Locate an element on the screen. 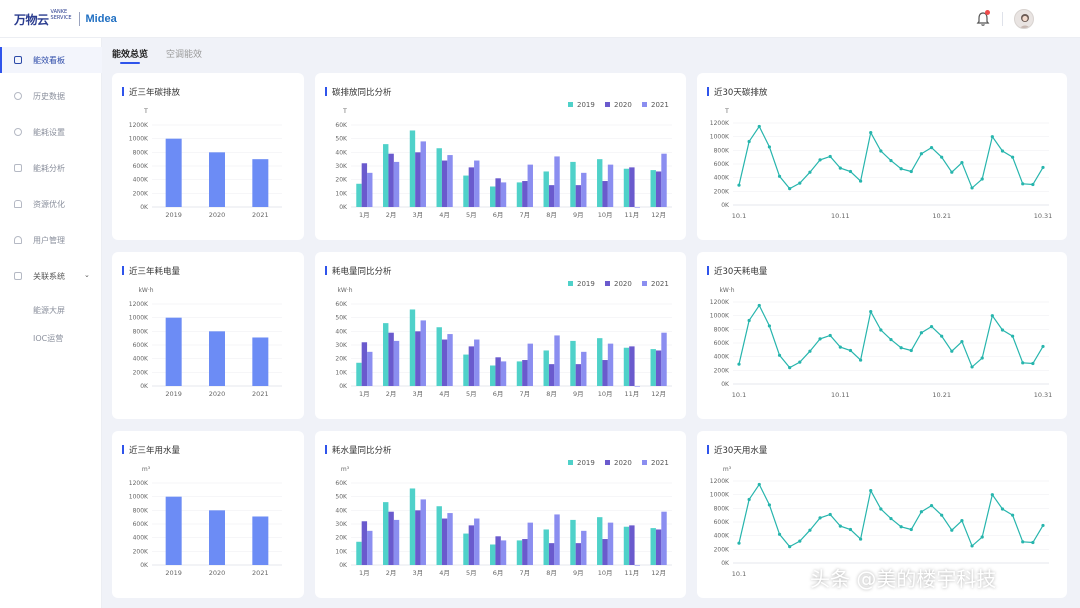 The width and height of the screenshot is (1080, 608). x-tick-label: 9月 is located at coordinates (578, 215).